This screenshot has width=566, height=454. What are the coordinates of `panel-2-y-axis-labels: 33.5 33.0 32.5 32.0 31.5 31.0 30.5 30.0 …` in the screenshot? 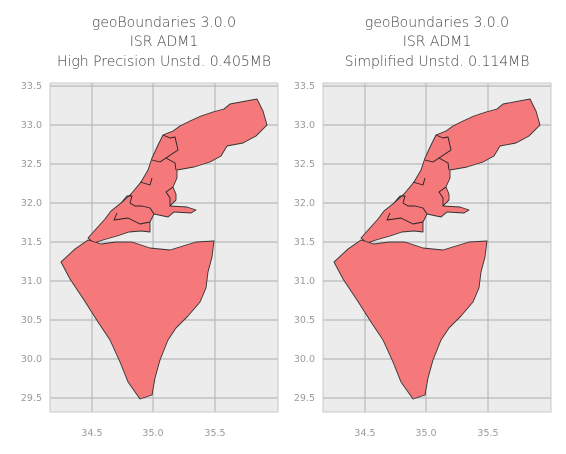 It's located at (304, 242).